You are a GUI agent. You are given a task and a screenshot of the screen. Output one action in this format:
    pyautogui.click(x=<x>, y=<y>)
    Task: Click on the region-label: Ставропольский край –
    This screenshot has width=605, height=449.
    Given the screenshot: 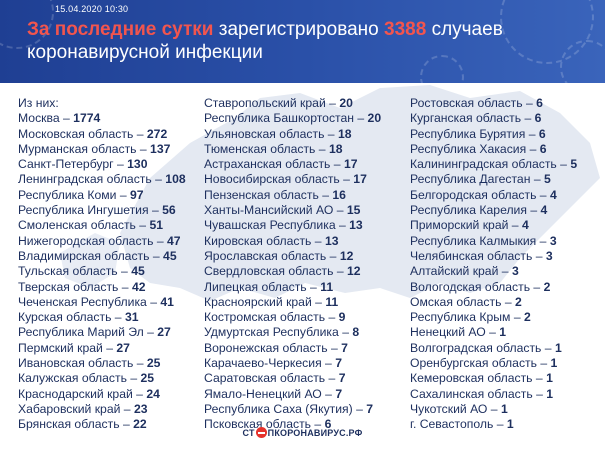 What is the action you would take?
    pyautogui.click(x=272, y=103)
    